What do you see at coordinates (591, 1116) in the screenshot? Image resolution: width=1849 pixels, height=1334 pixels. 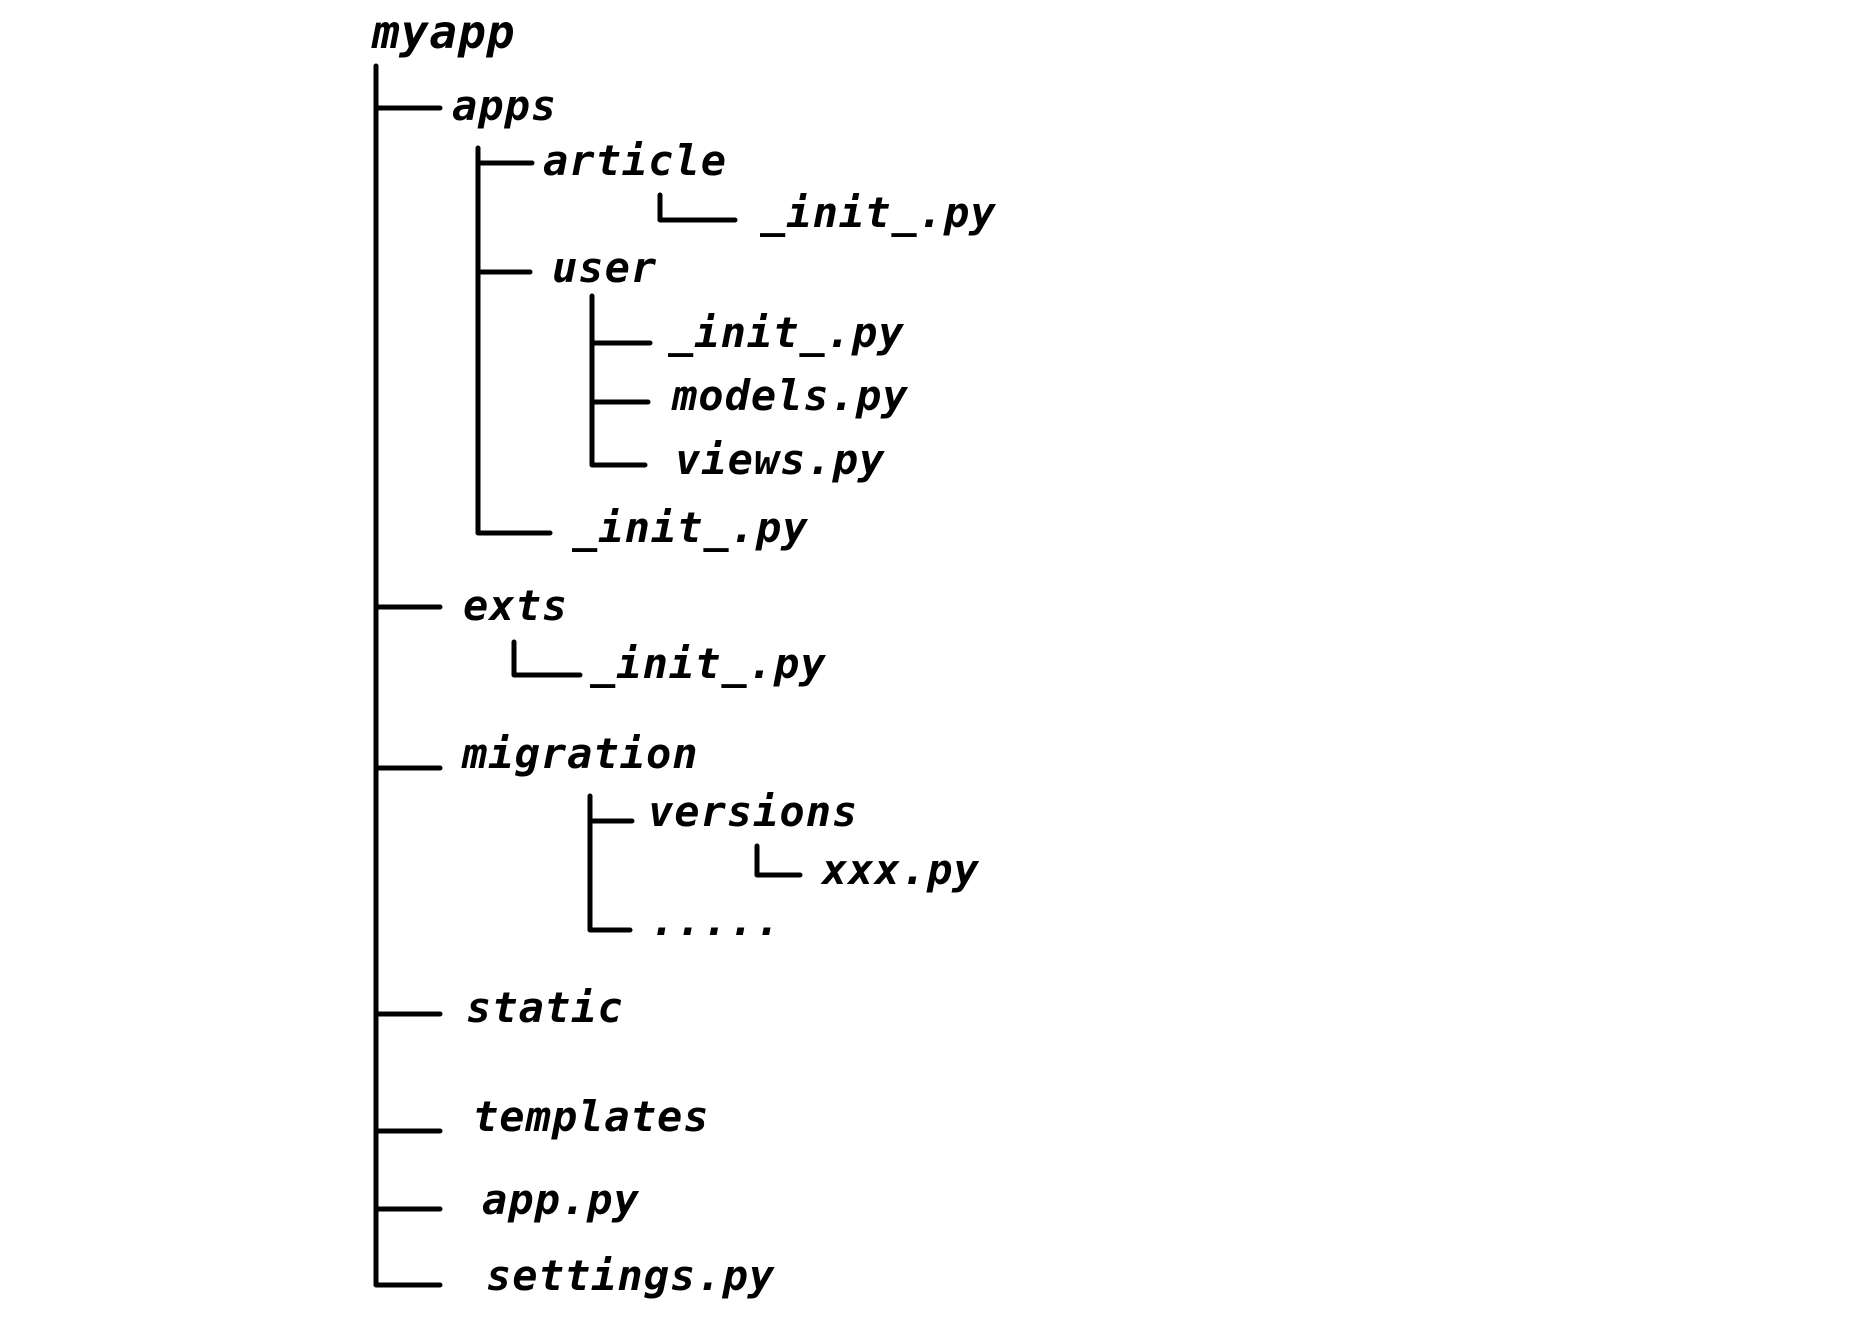 I see `templates-folder-label: templates` at bounding box center [591, 1116].